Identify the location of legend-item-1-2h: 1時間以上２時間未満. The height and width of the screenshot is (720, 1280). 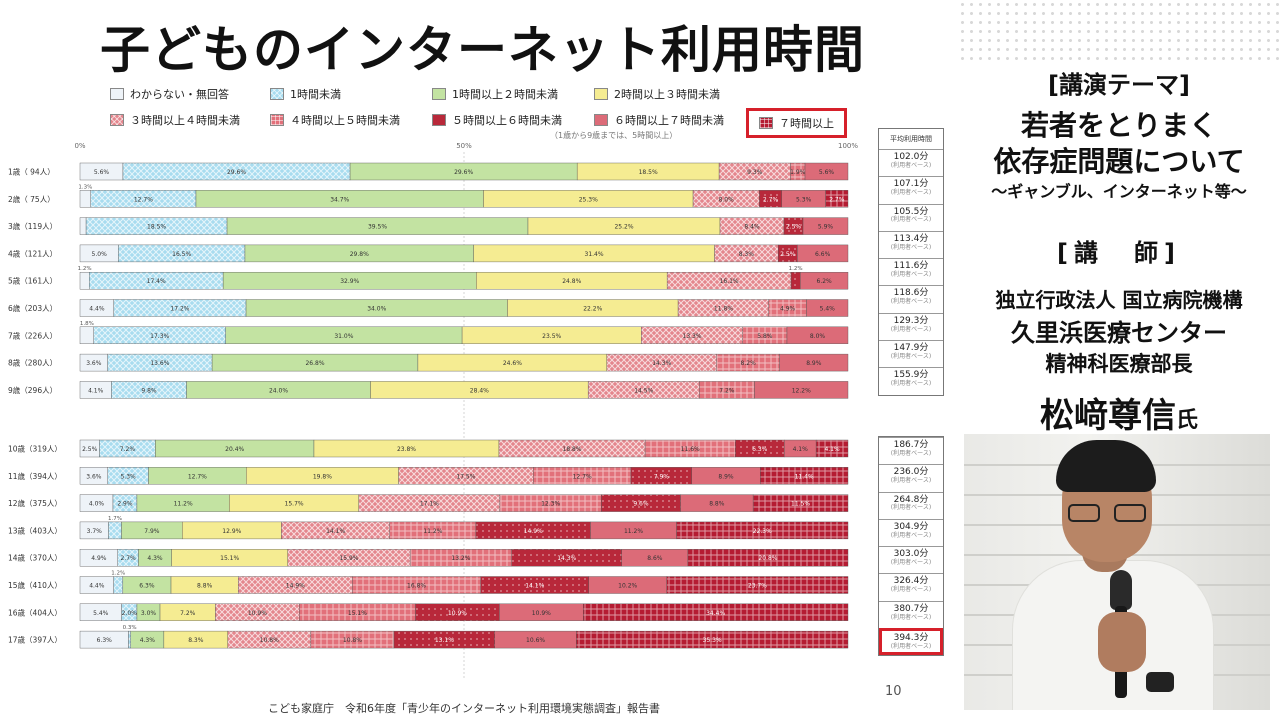
(495, 94).